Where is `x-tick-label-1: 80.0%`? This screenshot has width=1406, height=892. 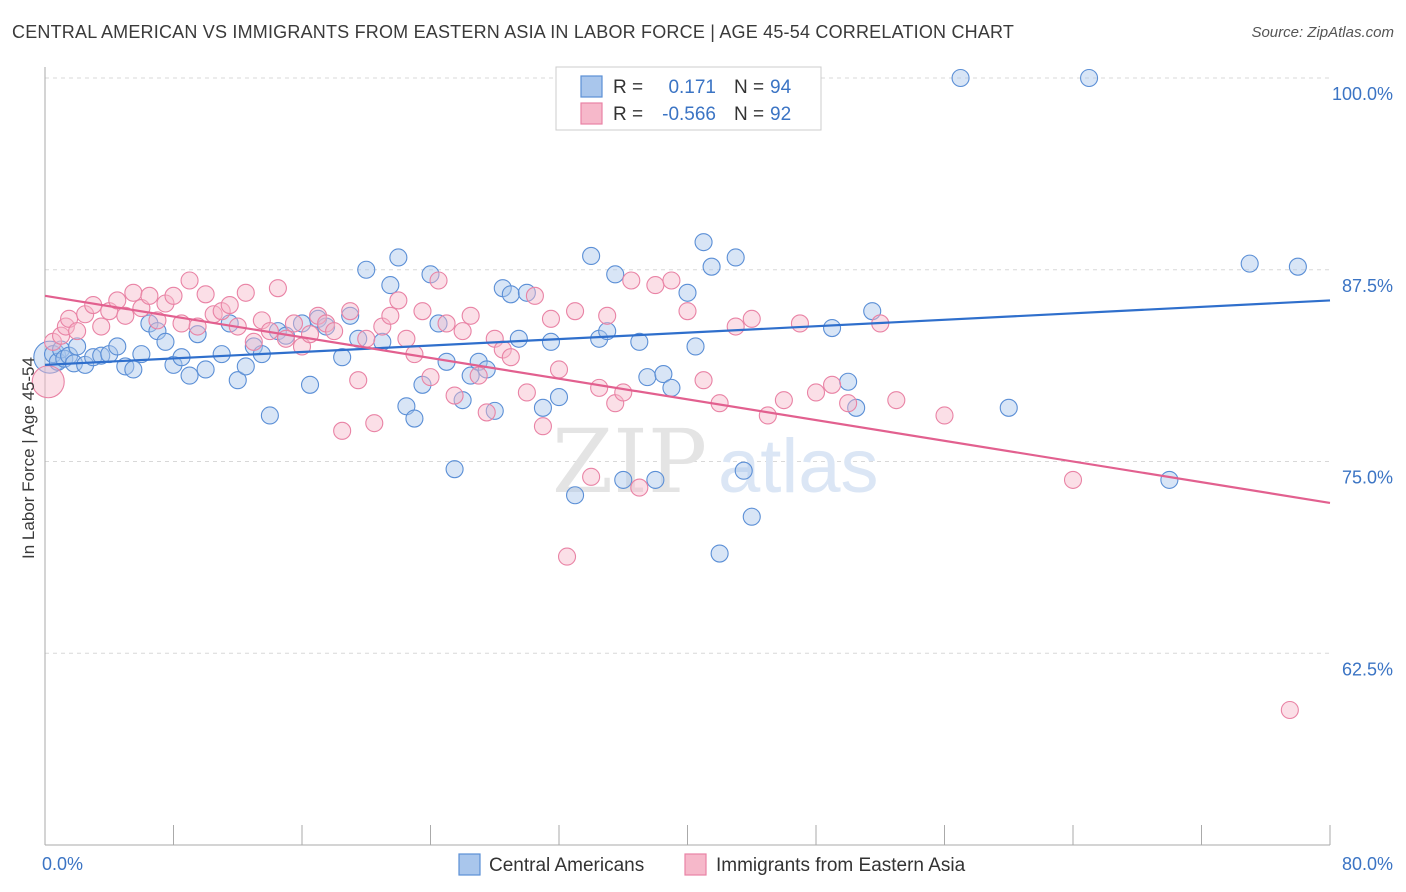
x-tick-label-1: 80.0% is located at coordinates (1367, 864).